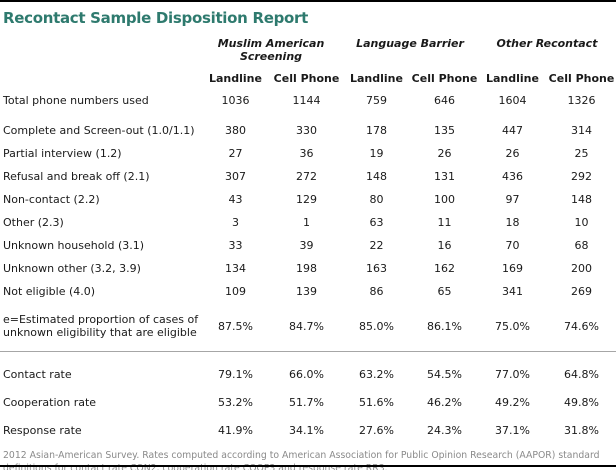 This screenshot has width=616, height=470. I want to click on value-cell: 39, so click(306, 245).